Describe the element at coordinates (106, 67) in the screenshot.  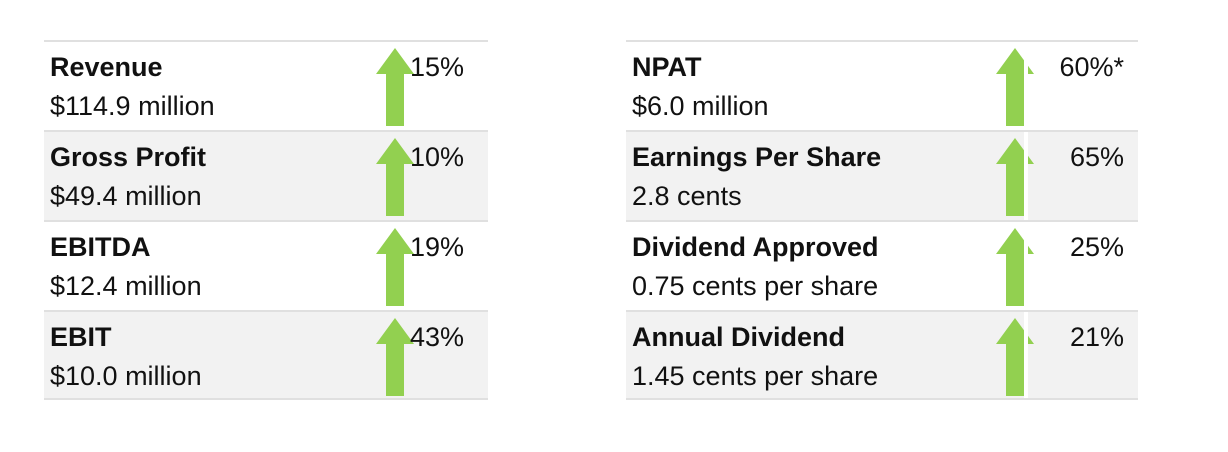
I see `metric-label: Revenue` at that location.